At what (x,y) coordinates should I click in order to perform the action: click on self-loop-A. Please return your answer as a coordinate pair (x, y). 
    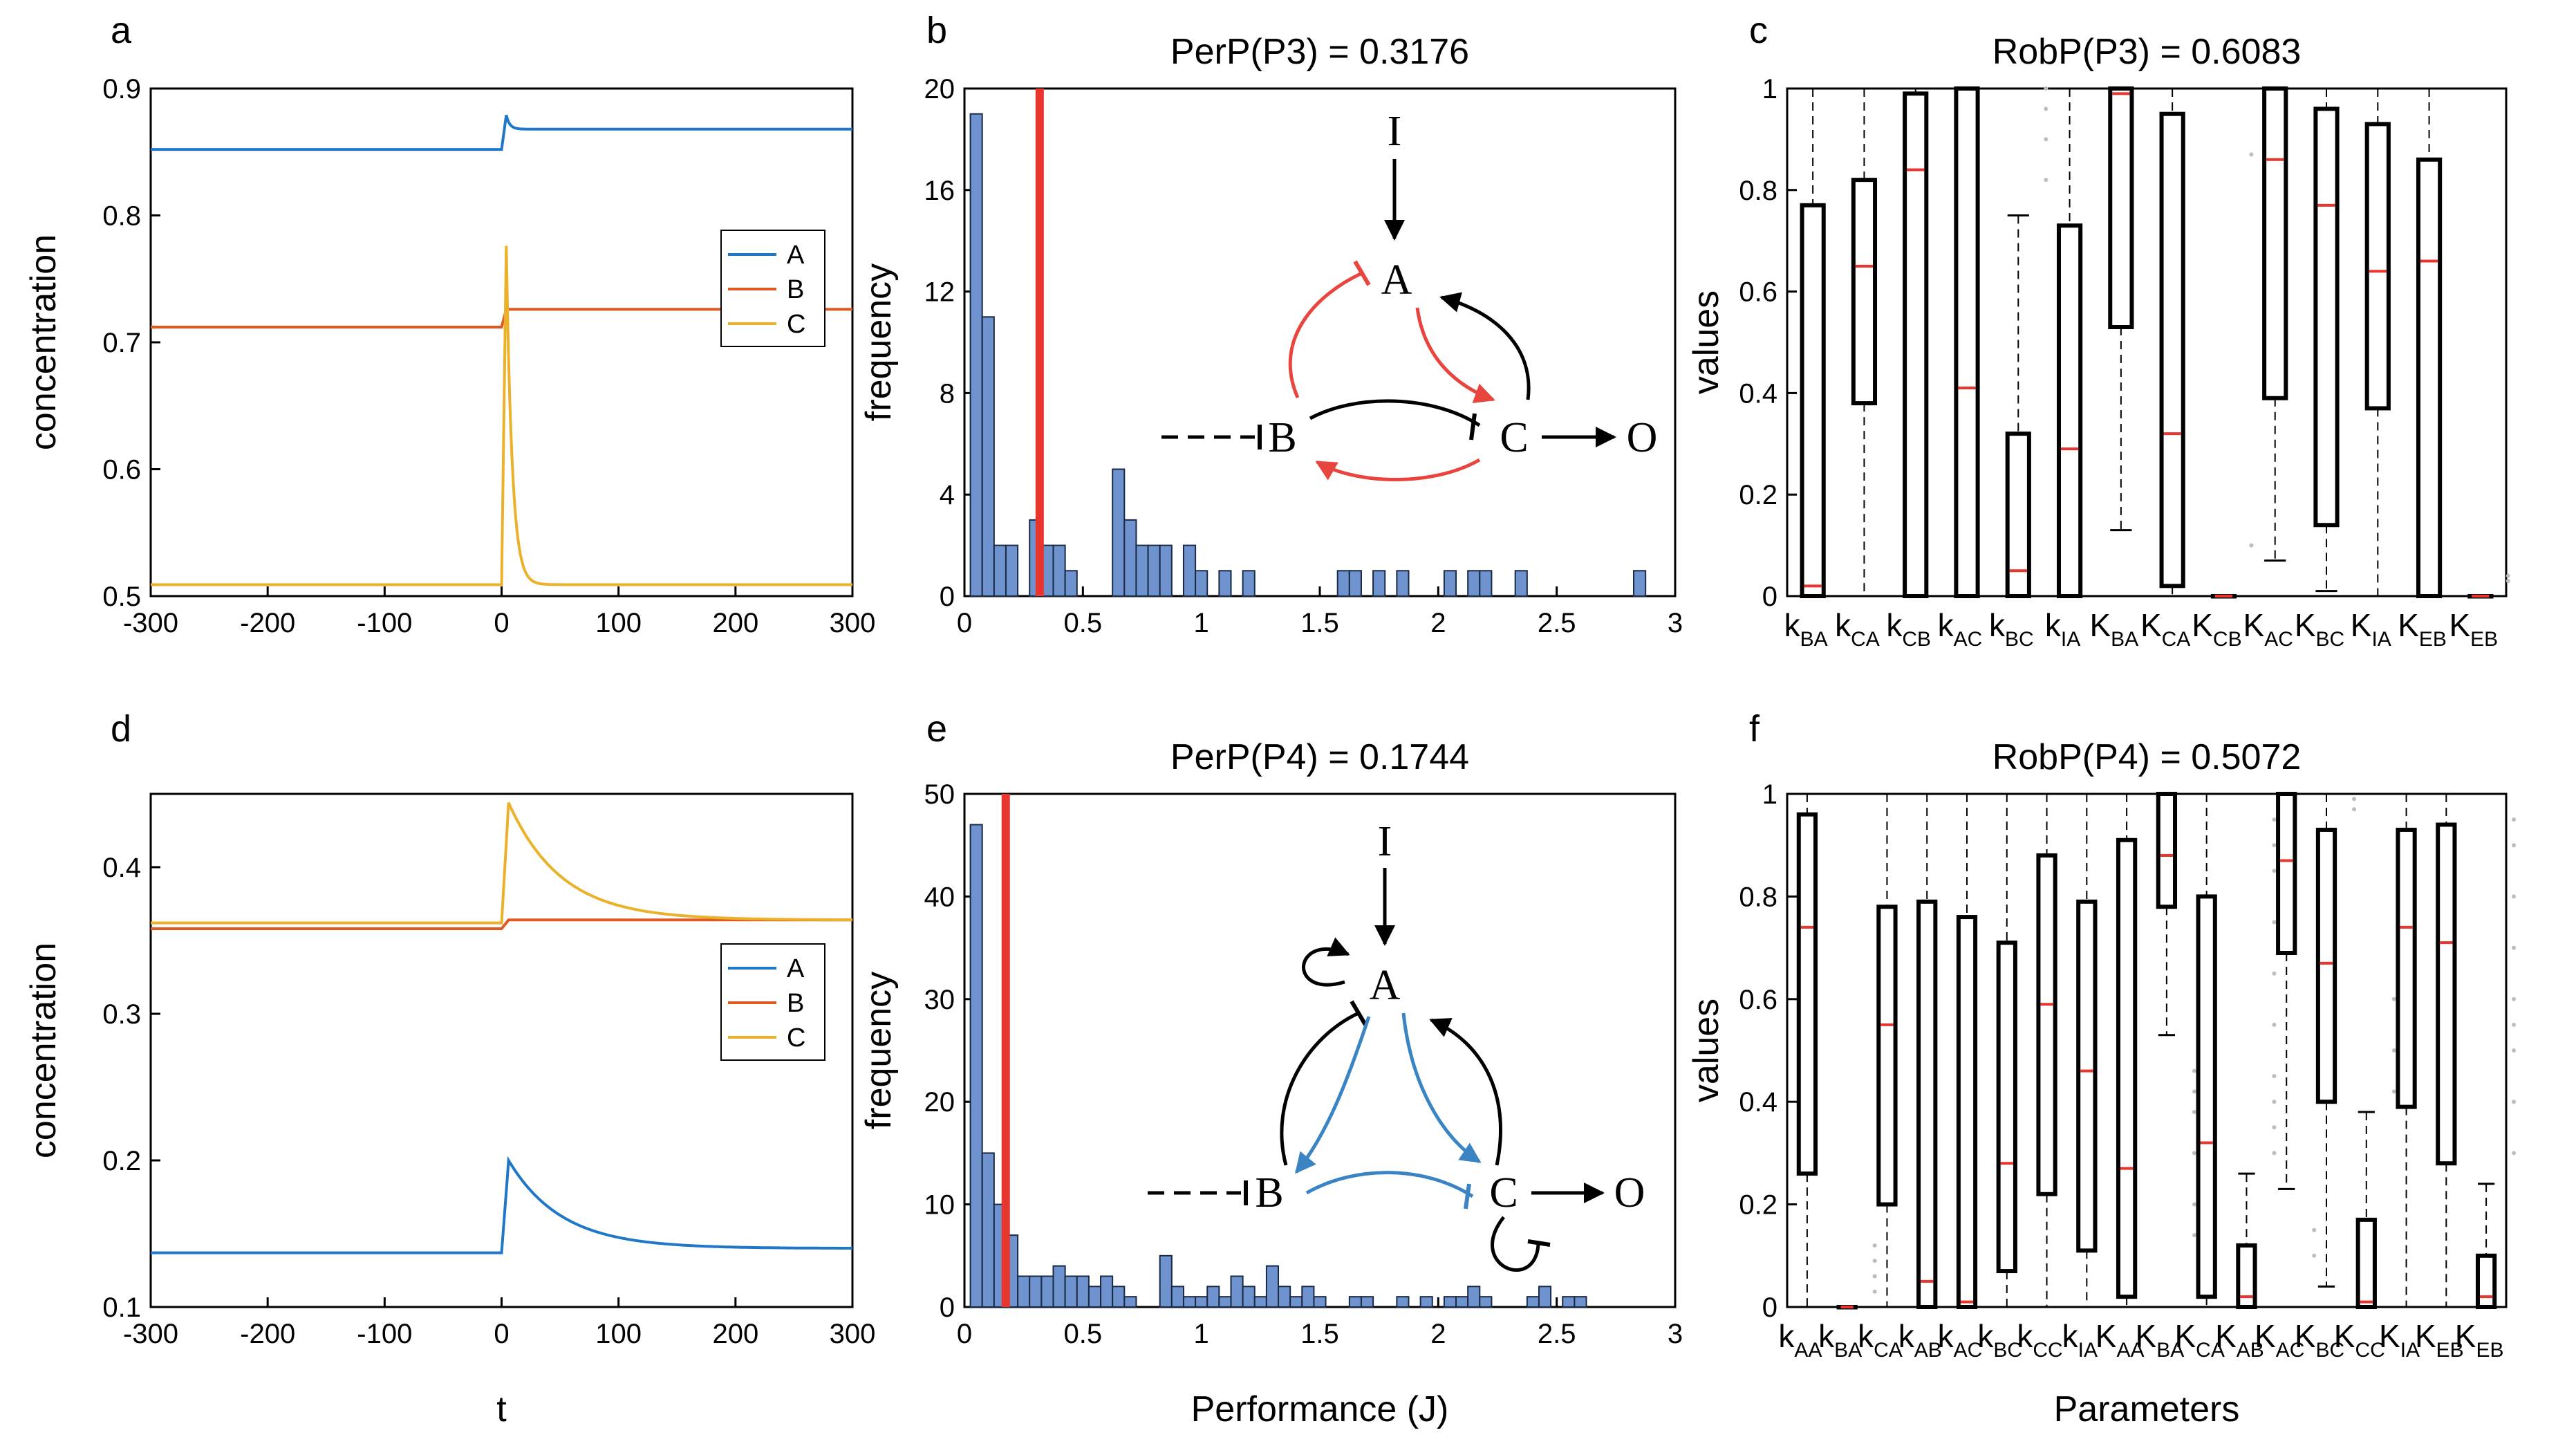
    Looking at the image, I should click on (1326, 962).